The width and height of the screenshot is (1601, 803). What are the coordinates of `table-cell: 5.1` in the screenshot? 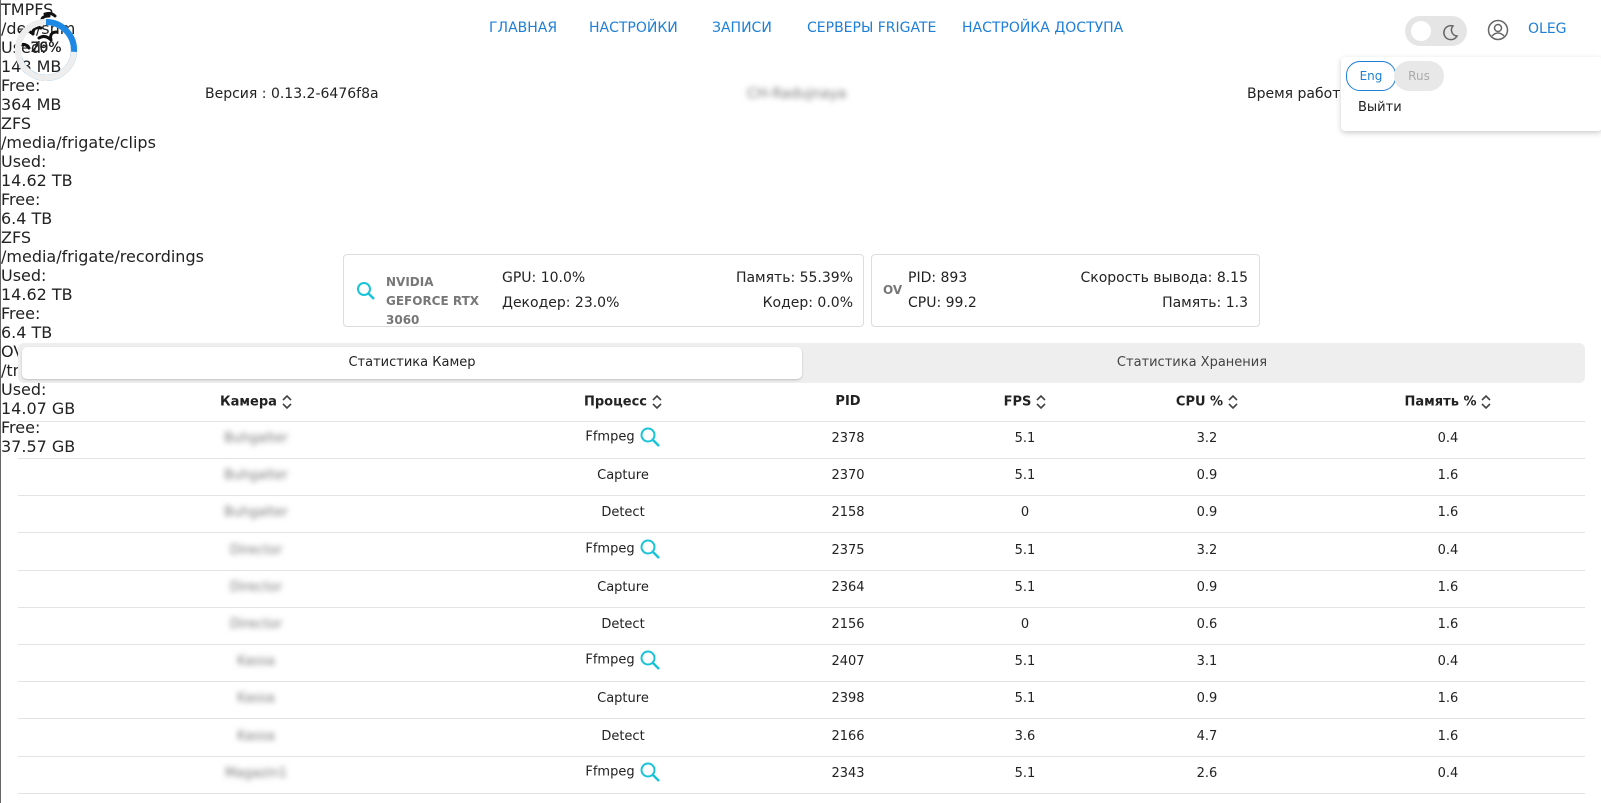 It's located at (1025, 550).